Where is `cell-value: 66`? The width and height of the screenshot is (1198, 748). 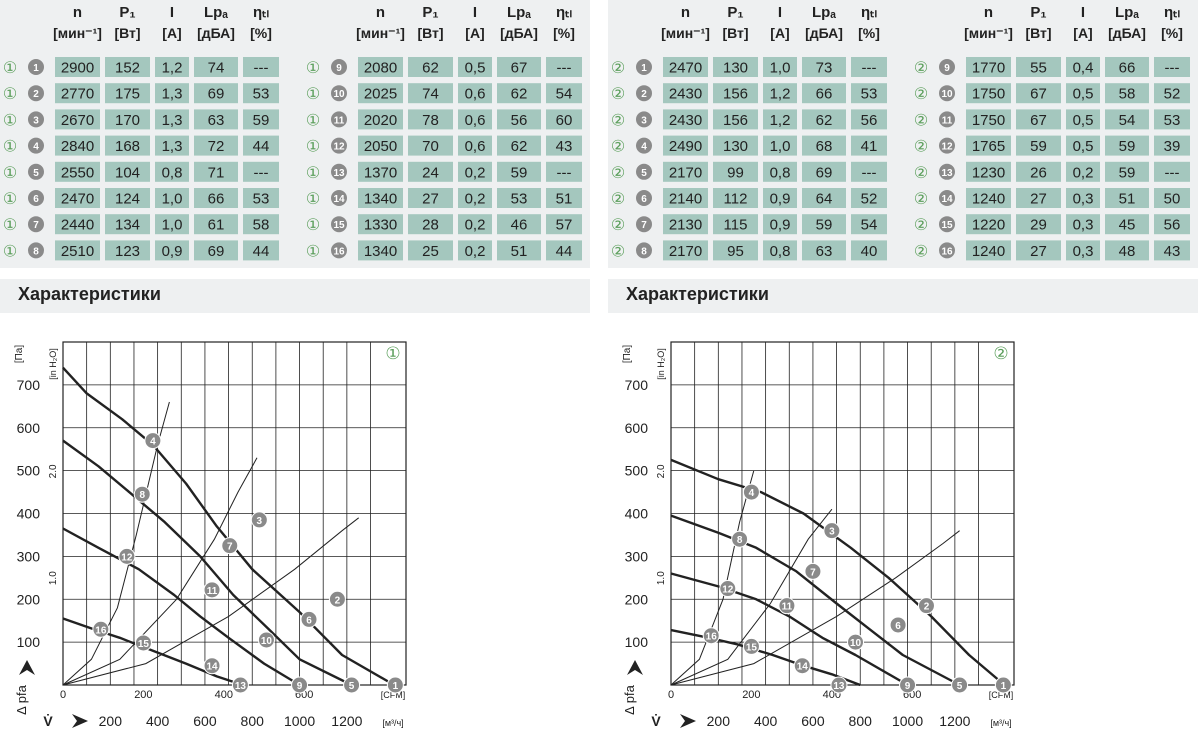 cell-value: 66 is located at coordinates (824, 94).